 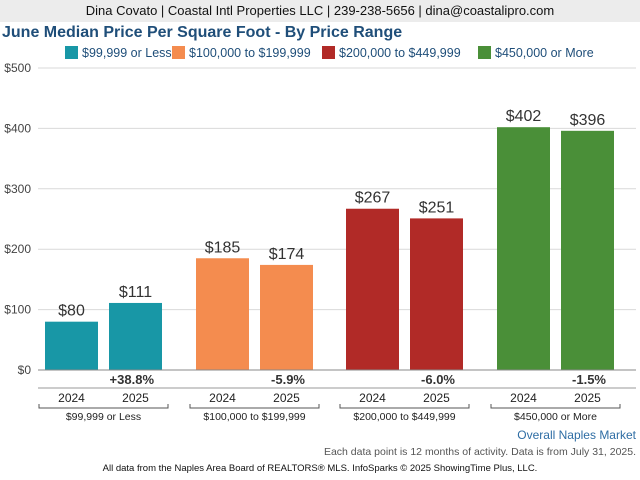 I want to click on bar-group3-2025, so click(x=436, y=294).